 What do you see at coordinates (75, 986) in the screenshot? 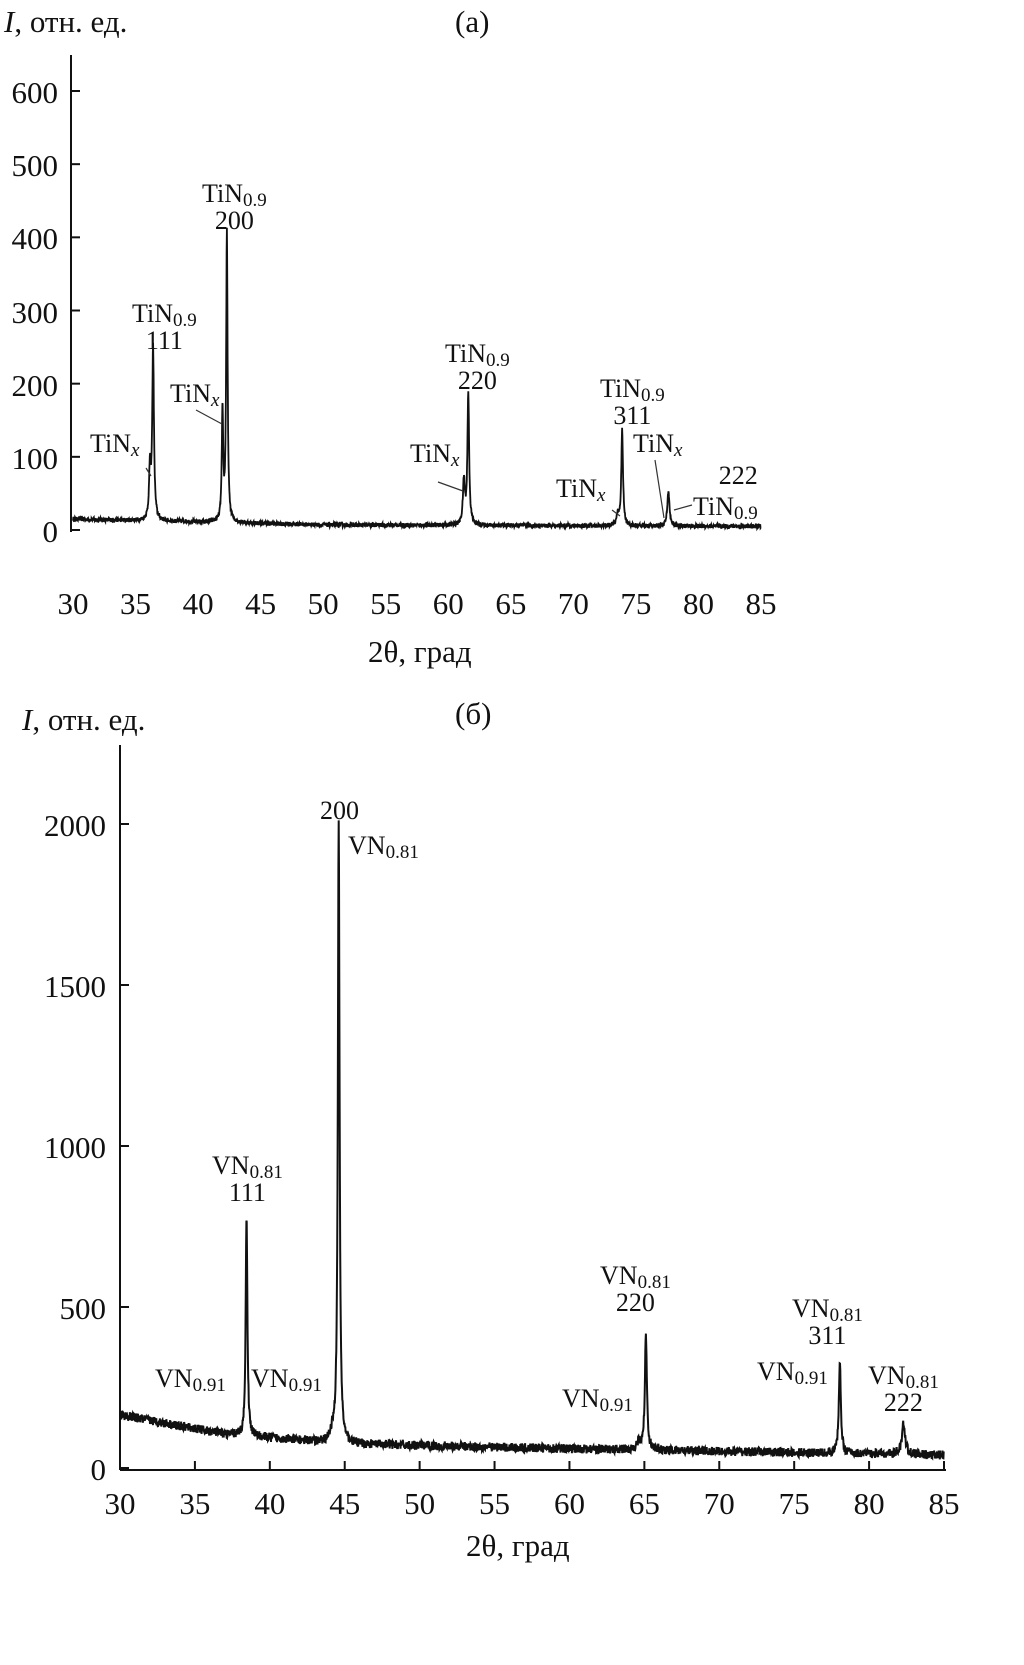
I see `y-tick-label: 1500` at bounding box center [75, 986].